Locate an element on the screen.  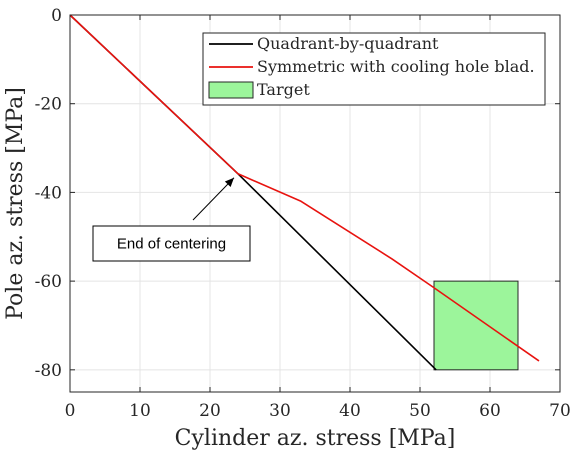
x-tick-label: 50 is located at coordinates (420, 411).